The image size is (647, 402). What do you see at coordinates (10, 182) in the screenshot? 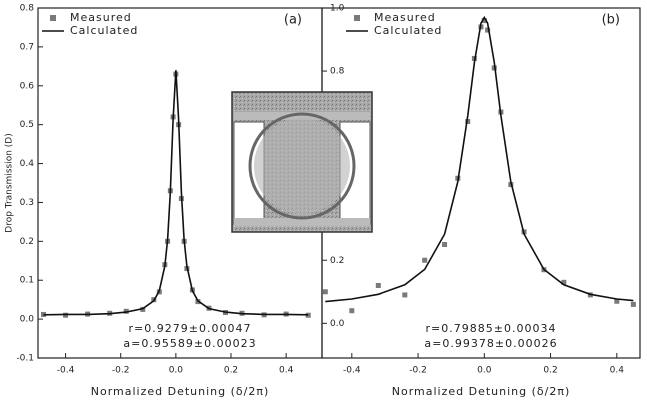
I see `y-axis-label: Drop Transmission (D)` at bounding box center [10, 182].